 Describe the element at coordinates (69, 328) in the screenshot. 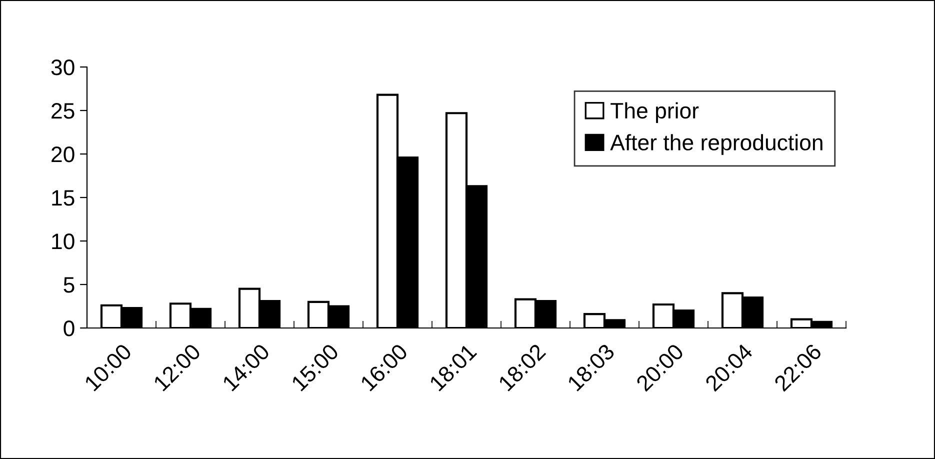

I see `y-tick-label: 0` at that location.